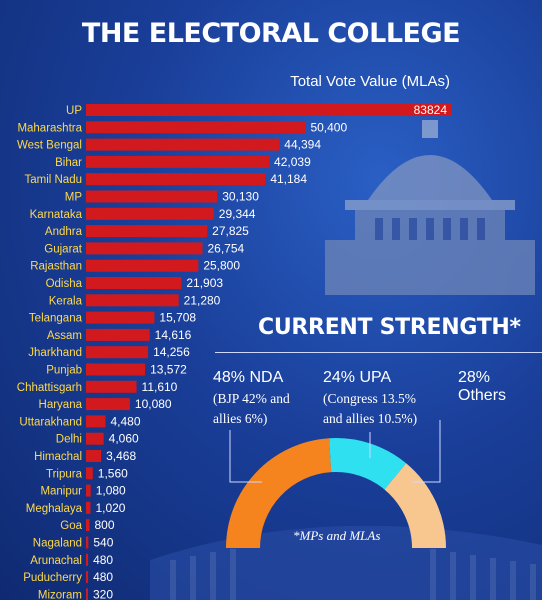  I want to click on category-label: Telangana, so click(56, 319).